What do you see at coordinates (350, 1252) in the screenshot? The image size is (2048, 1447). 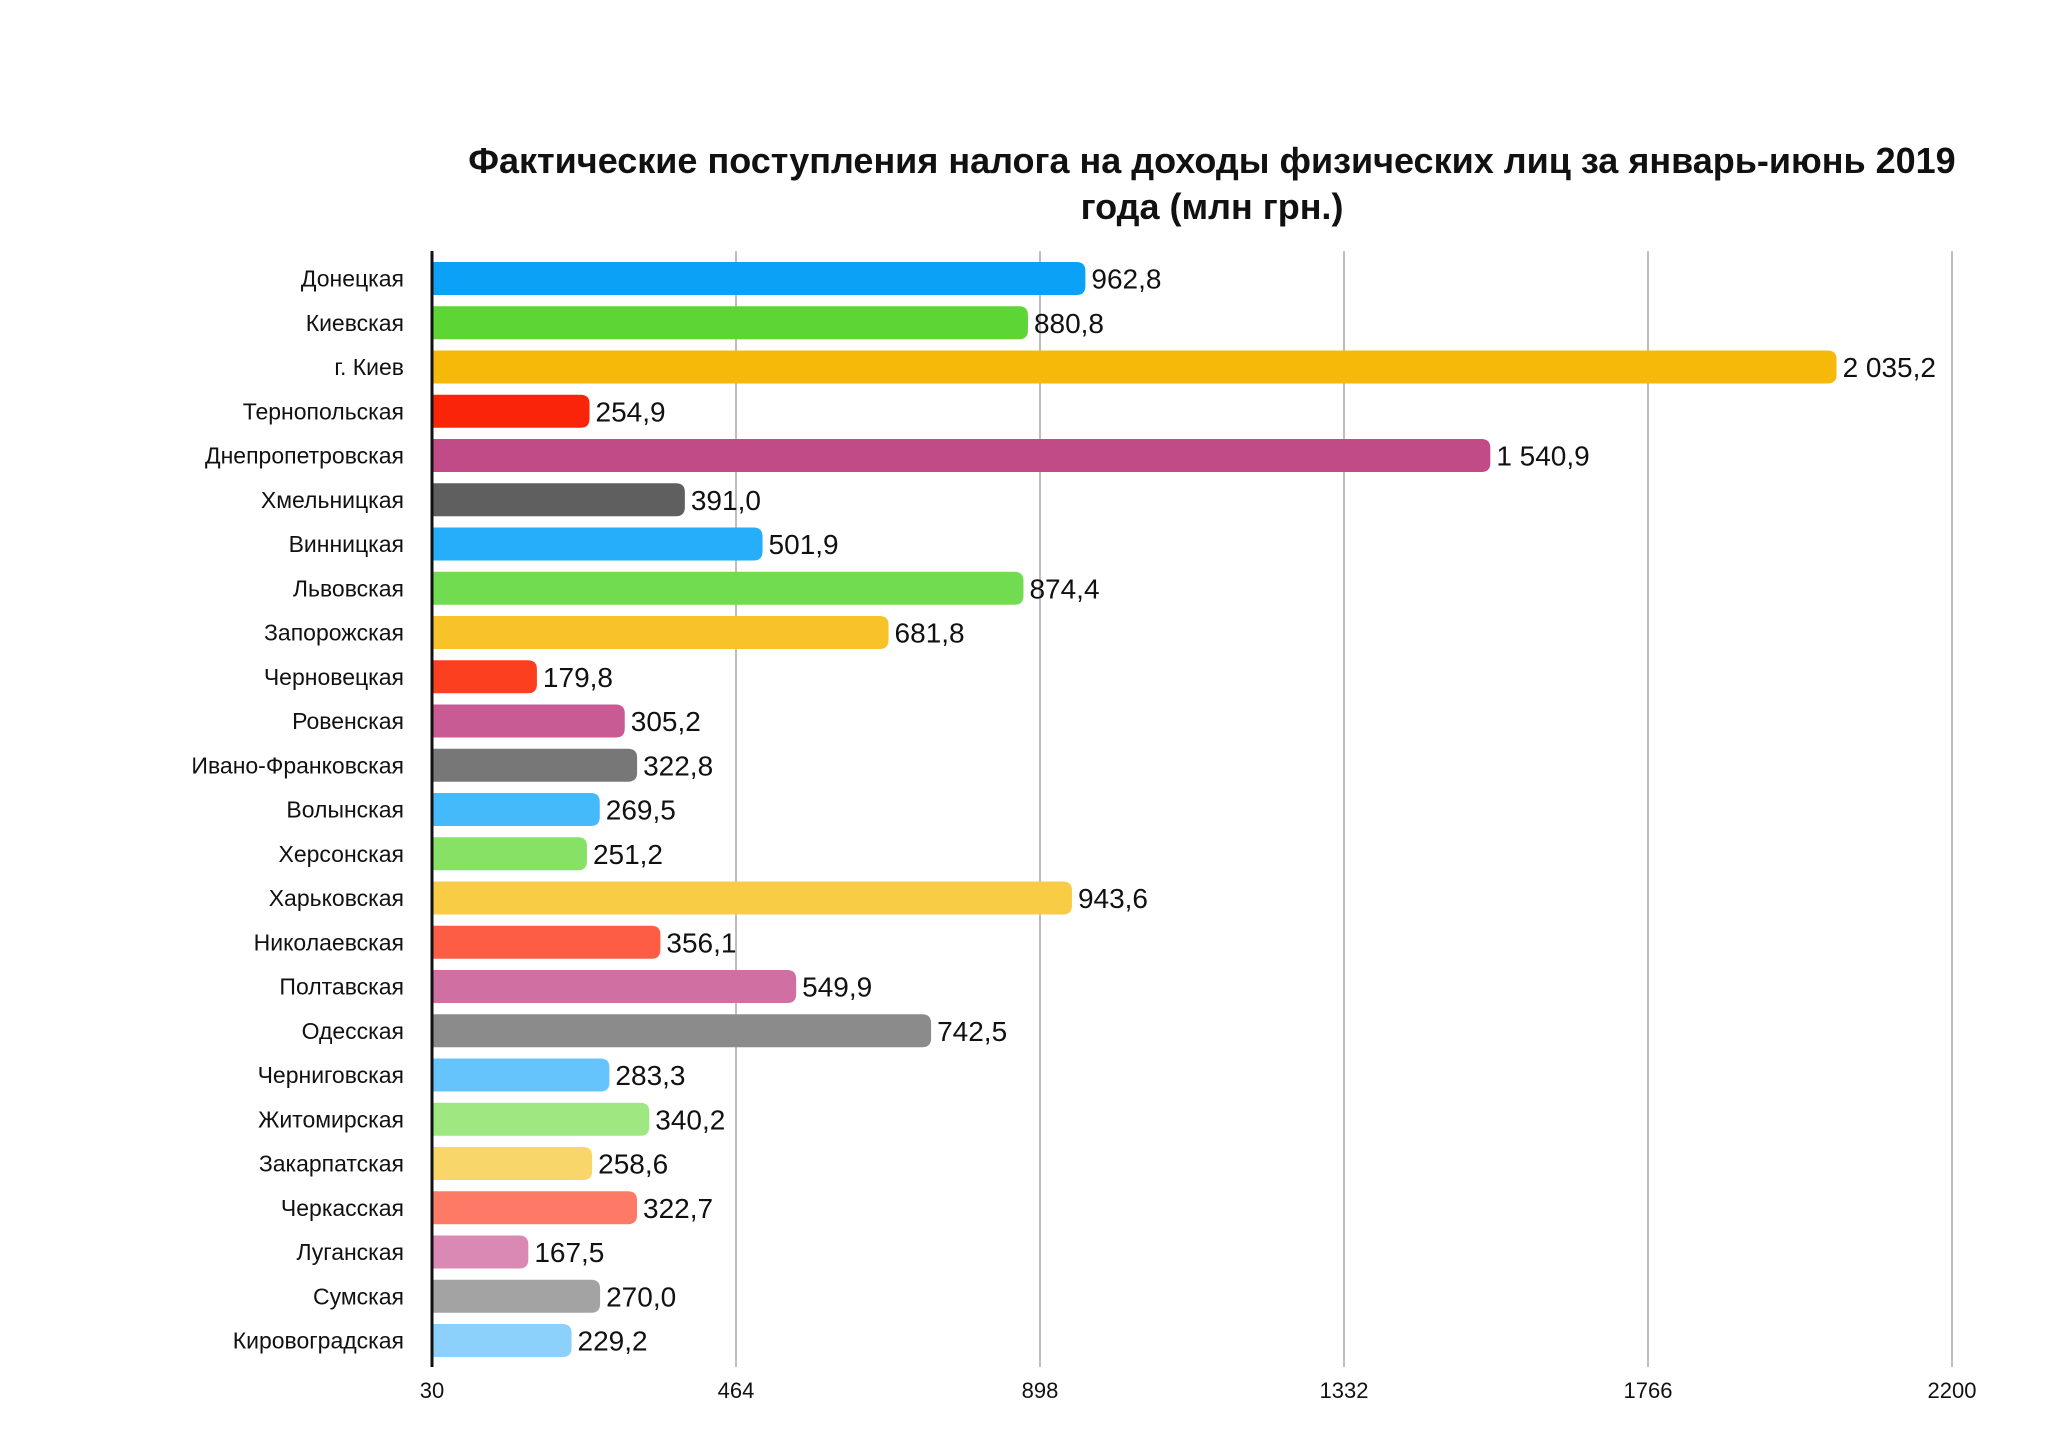 I see `category-label: Луганская` at bounding box center [350, 1252].